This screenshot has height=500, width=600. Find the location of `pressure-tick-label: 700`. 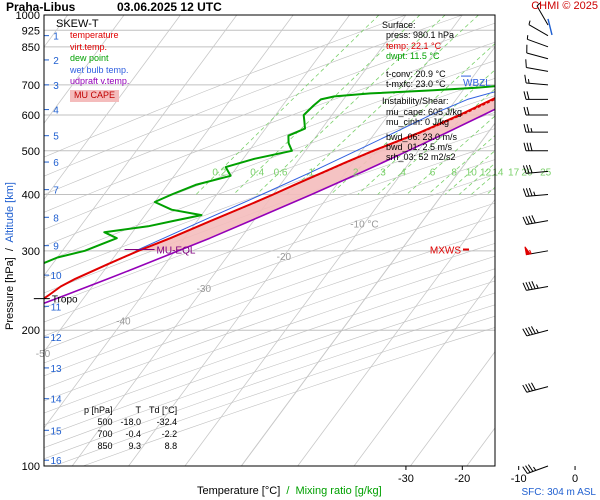

pressure-tick-label: 700 is located at coordinates (31, 86).